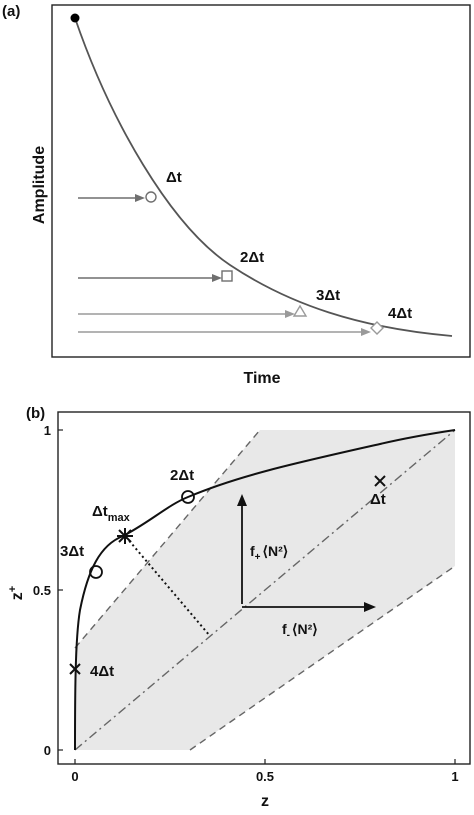  What do you see at coordinates (125, 536) in the screenshot?
I see `marker-star-dtmax` at bounding box center [125, 536].